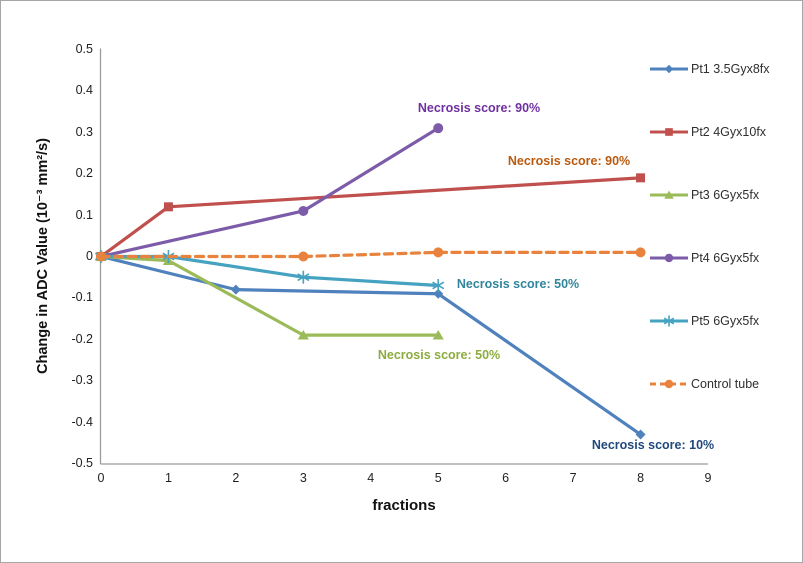 The width and height of the screenshot is (803, 563). What do you see at coordinates (725, 384) in the screenshot?
I see `legend-label: Control tube` at bounding box center [725, 384].